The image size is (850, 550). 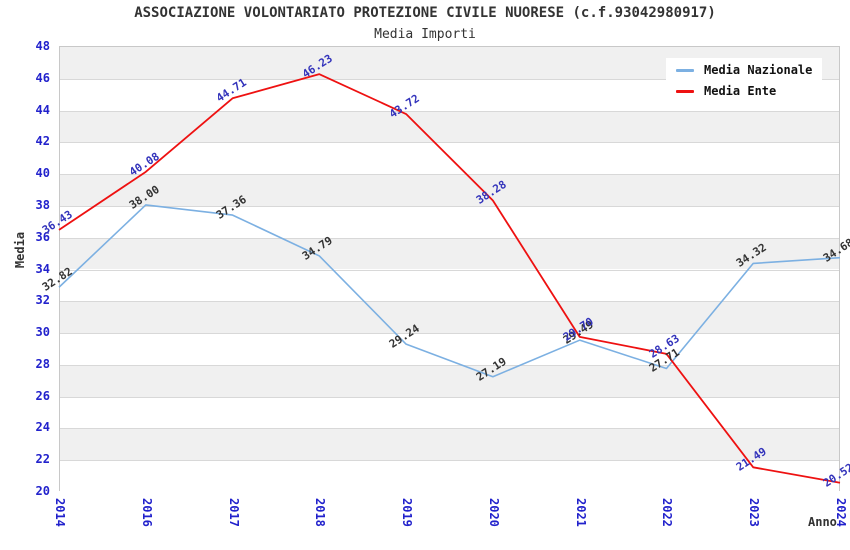 I want to click on x-tick-label: 2021, so click(x=580, y=512).